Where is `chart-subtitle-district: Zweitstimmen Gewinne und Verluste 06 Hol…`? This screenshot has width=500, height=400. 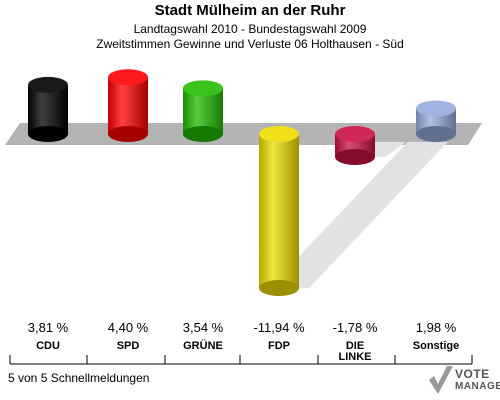 chart-subtitle-district: Zweitstimmen Gewinne und Verluste 06 Hol… is located at coordinates (250, 44).